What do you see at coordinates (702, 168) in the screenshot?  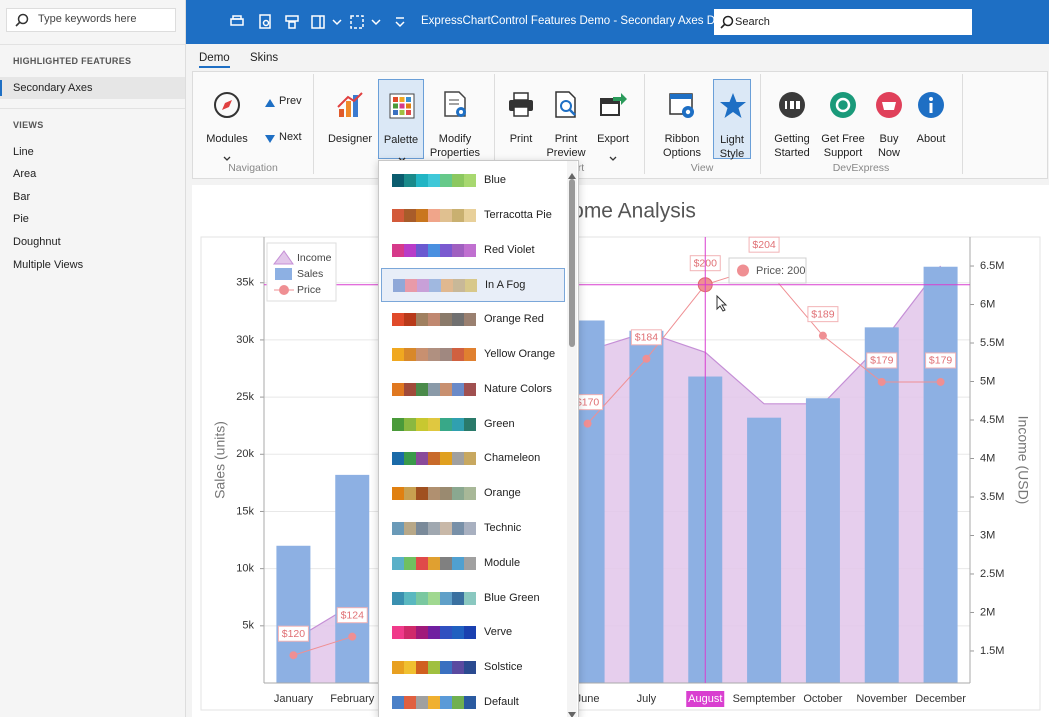 I see `group-label: View` at bounding box center [702, 168].